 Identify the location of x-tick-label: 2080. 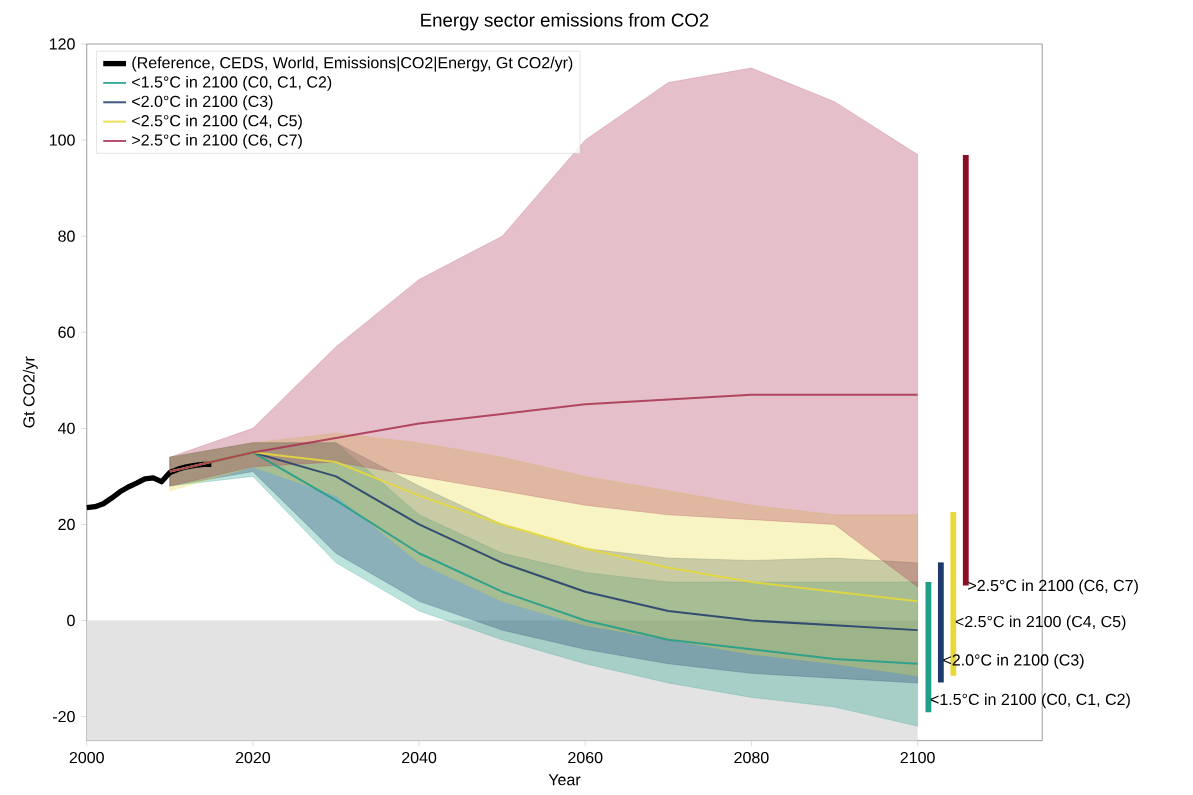
(751, 757).